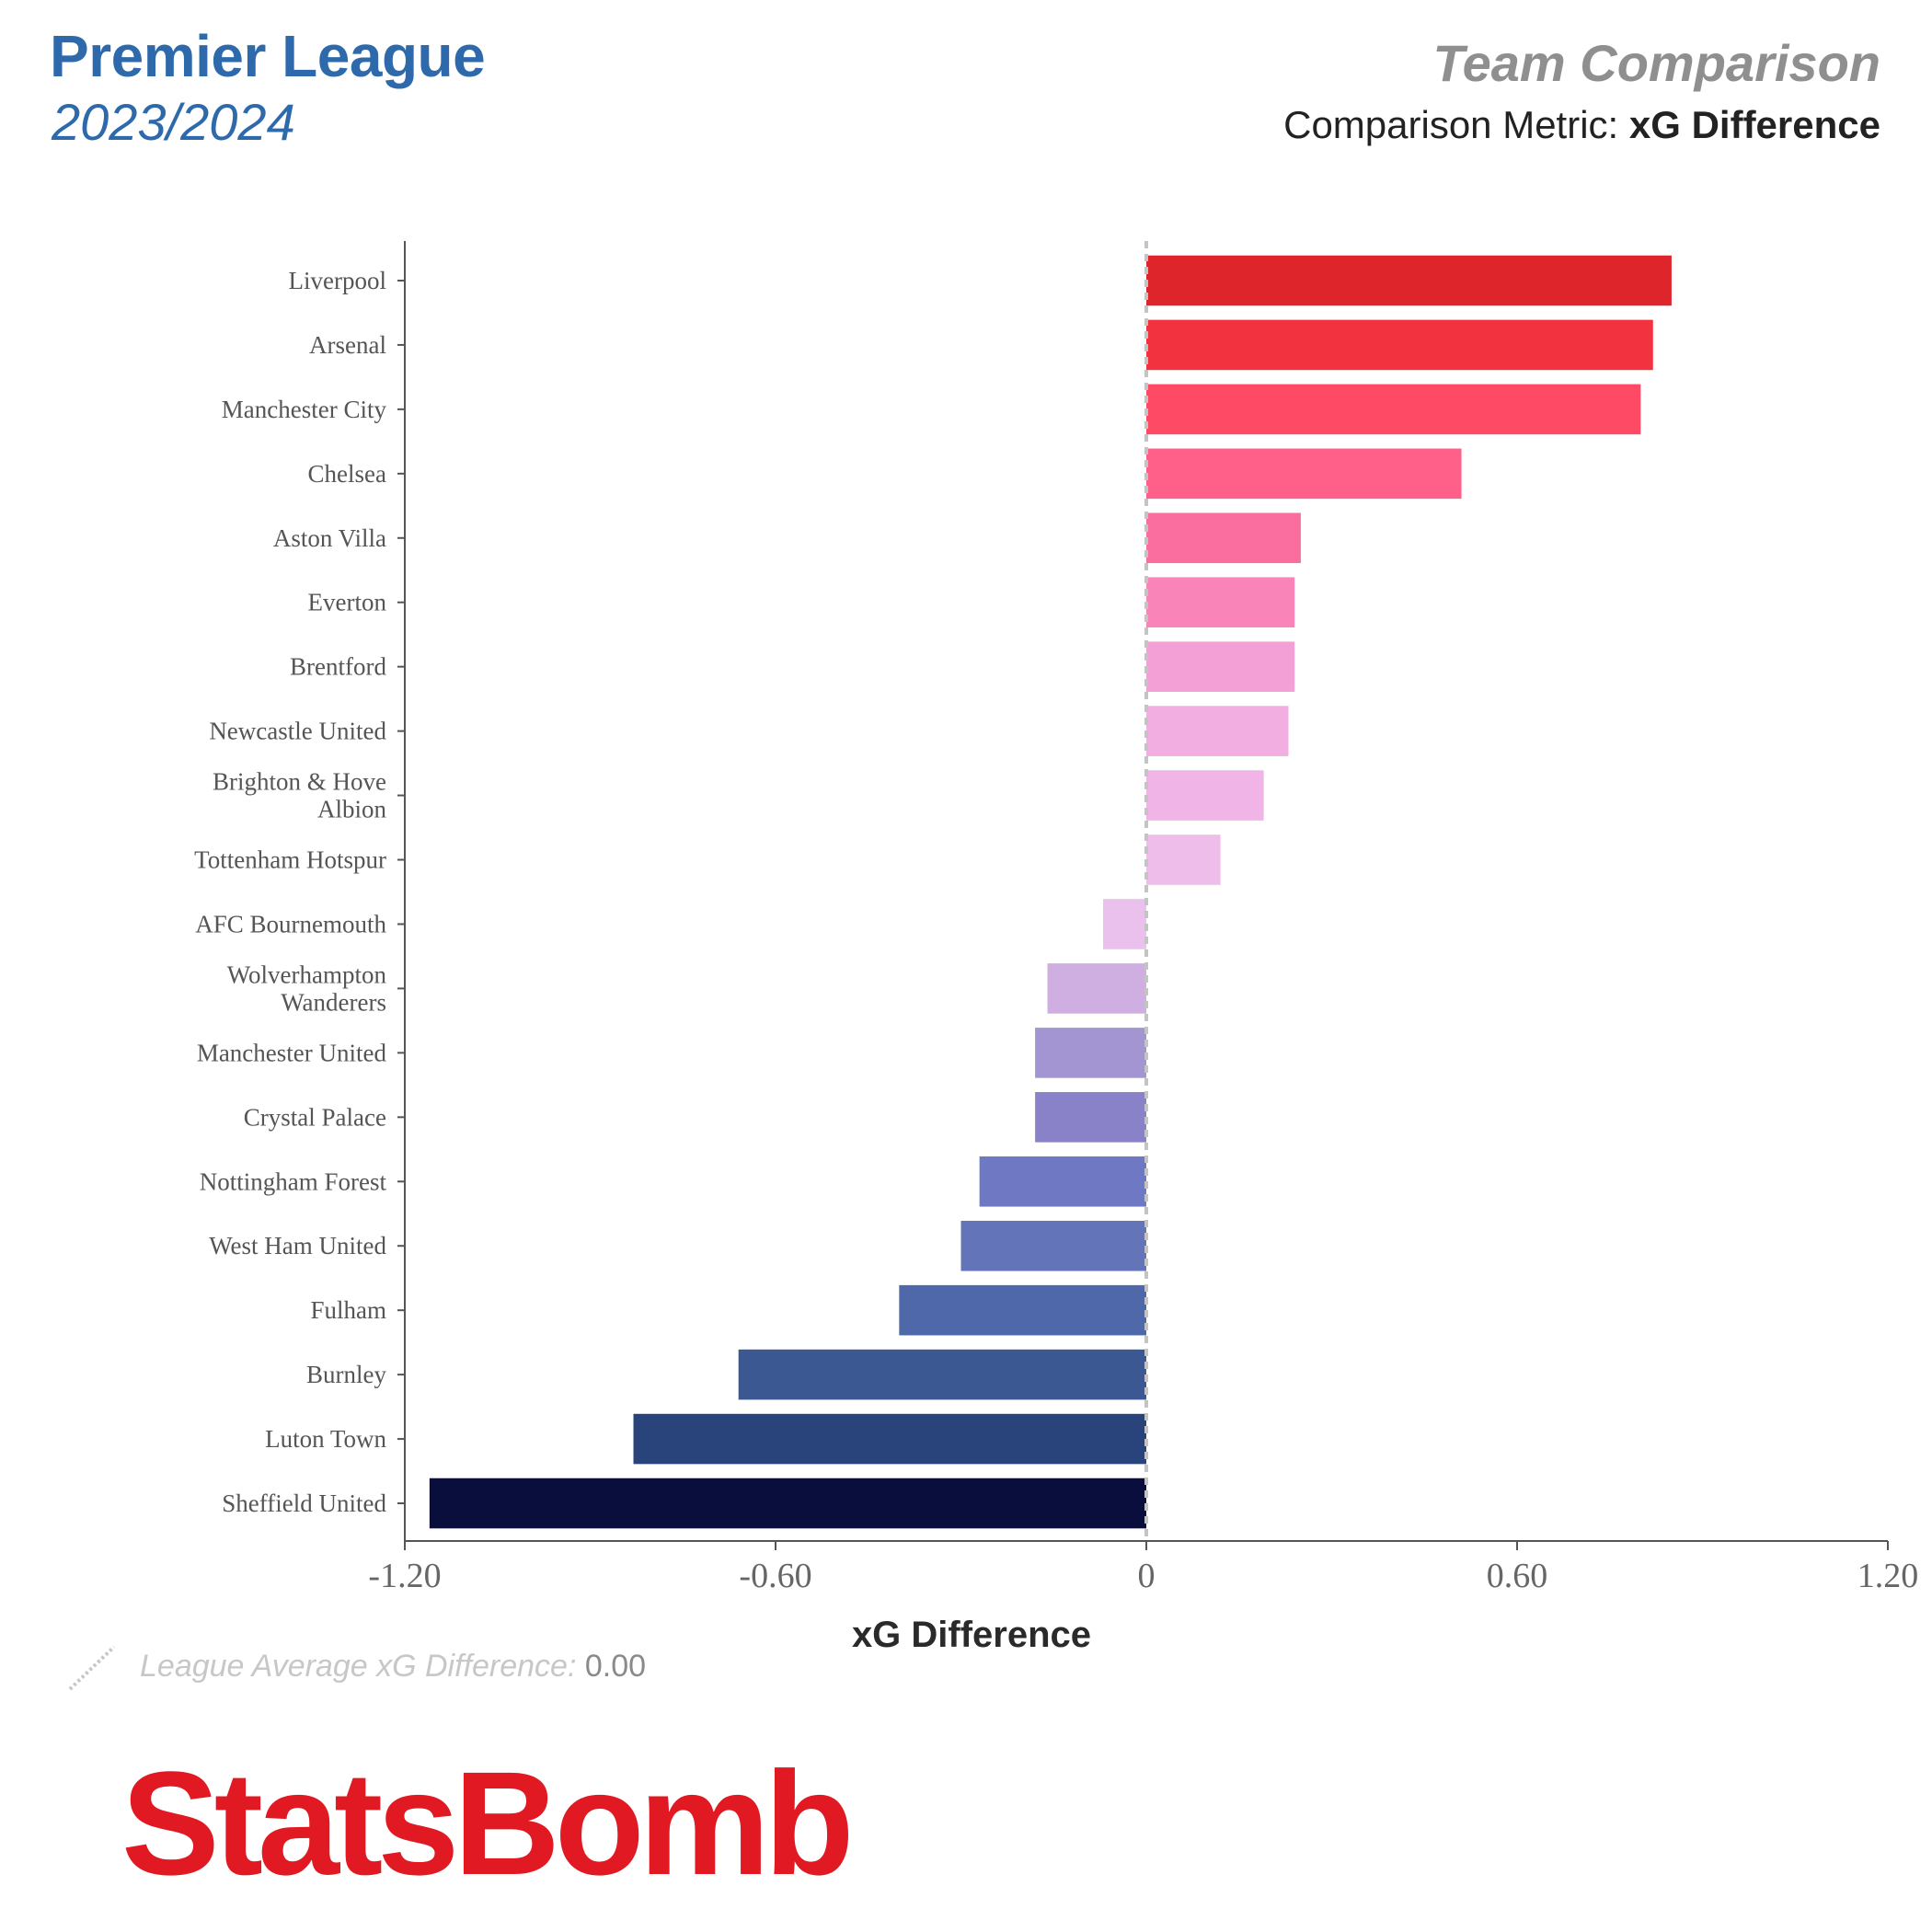 The image size is (1932, 1932). I want to click on team-label-11: Wolverhampton Wanderers, so click(307, 988).